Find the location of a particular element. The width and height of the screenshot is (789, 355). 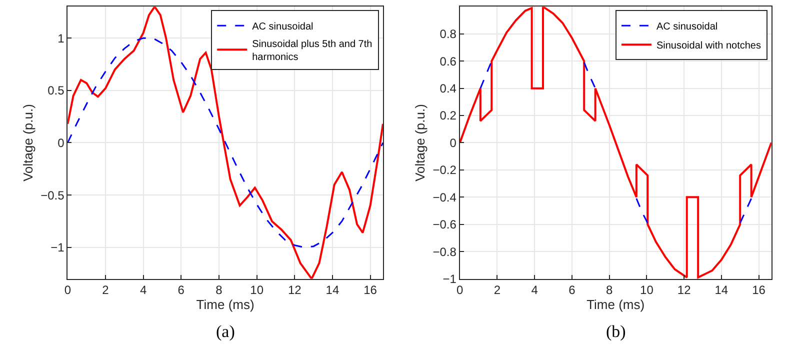

legend-label: Sinusoidal plus 5th and 7th harmonics is located at coordinates (312, 50).